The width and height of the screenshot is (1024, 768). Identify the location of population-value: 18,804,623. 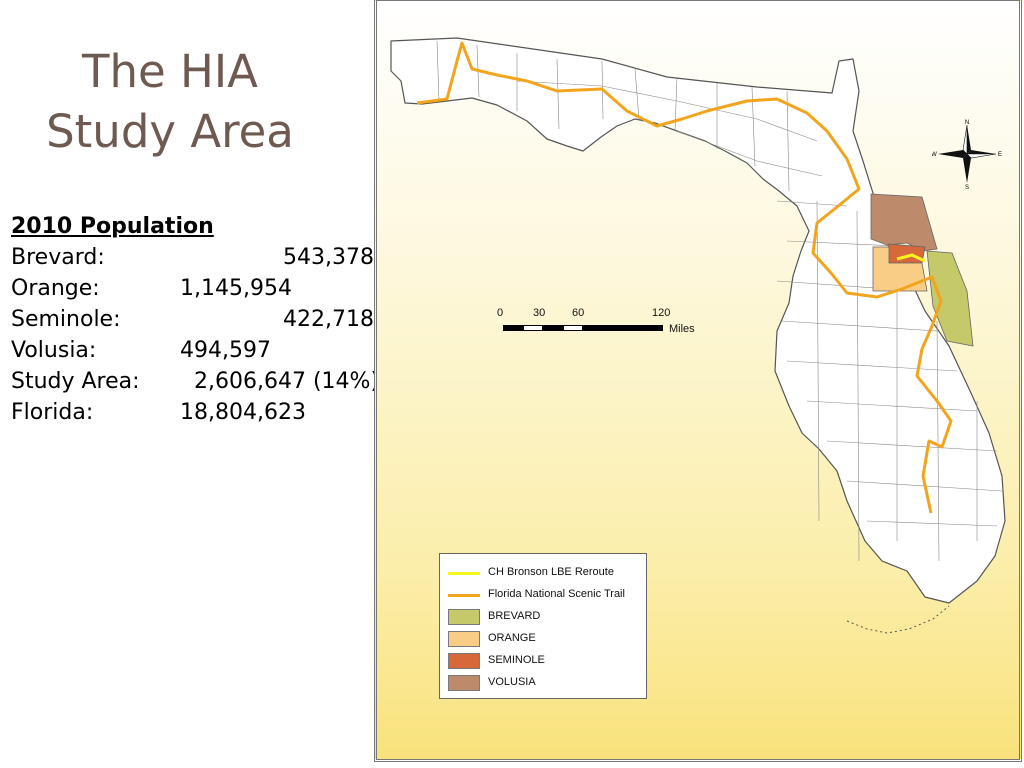
(243, 412).